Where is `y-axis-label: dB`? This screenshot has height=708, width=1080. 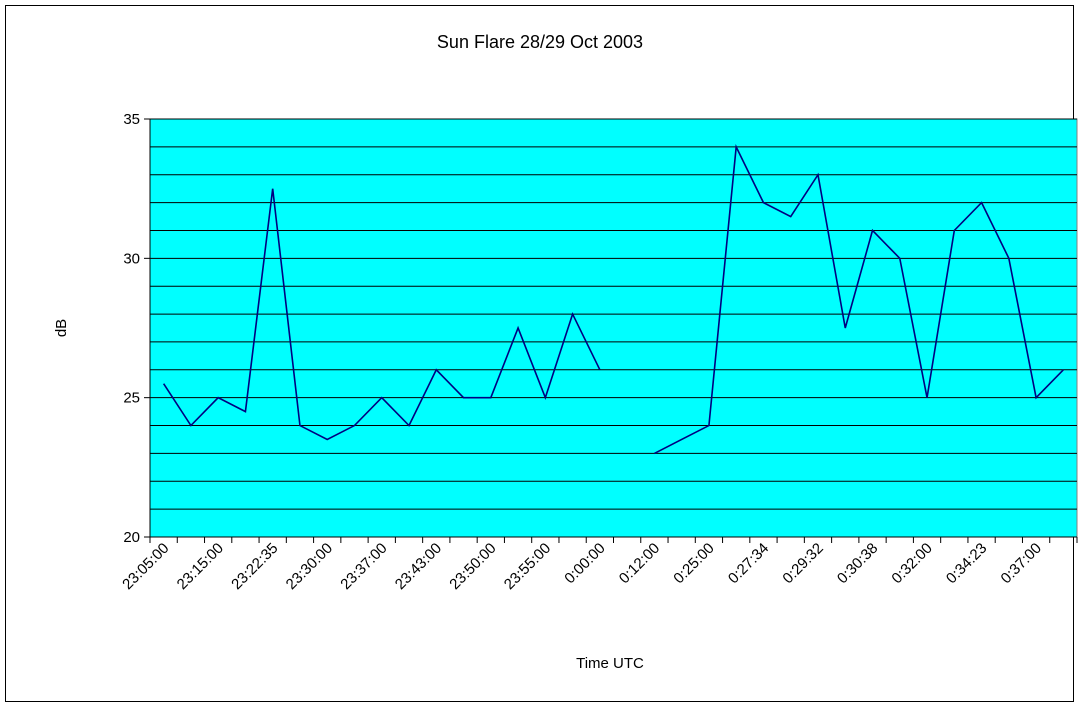
y-axis-label: dB is located at coordinates (61, 328).